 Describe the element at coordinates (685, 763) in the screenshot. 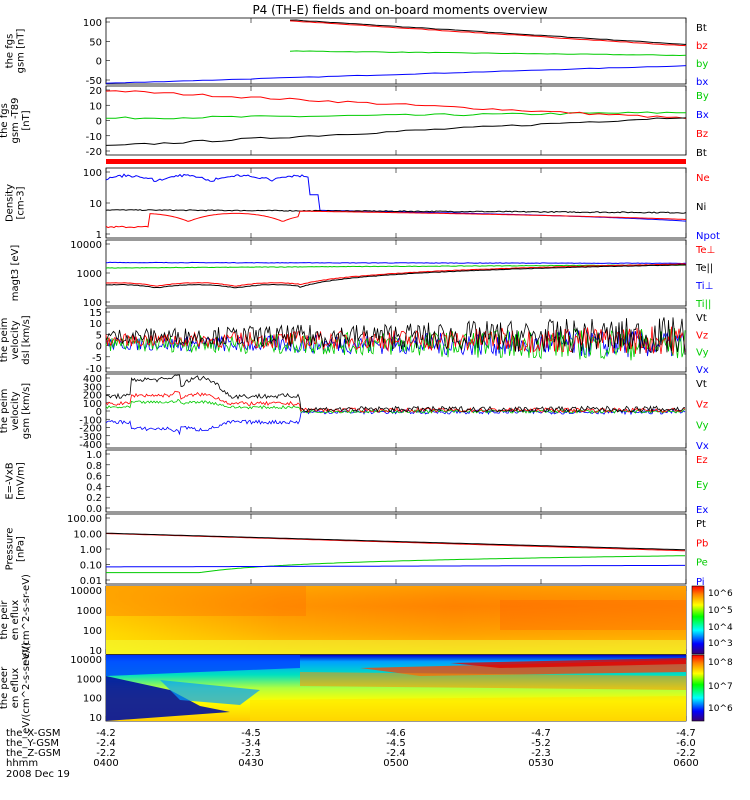

I see `footer-value: 0600` at that location.